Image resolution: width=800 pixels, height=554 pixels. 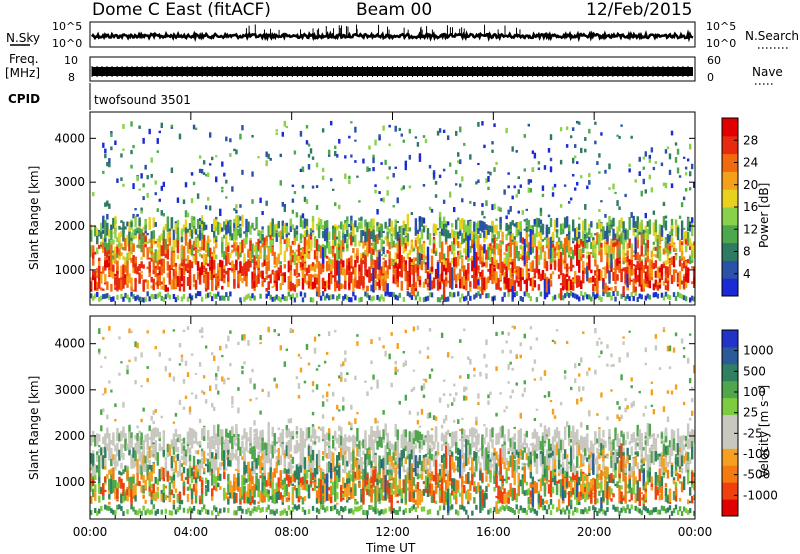 What do you see at coordinates (402, 35) in the screenshot?
I see `nsky-strip: N.Sky 10^5 10^0 10^5 10^0 N.Search` at bounding box center [402, 35].